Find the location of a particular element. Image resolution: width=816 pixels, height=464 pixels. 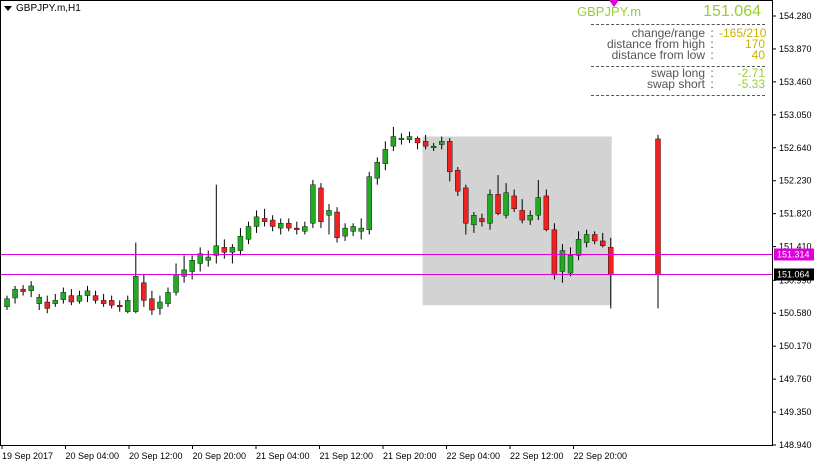

y-tick-label: 150.580 is located at coordinates (795, 313).